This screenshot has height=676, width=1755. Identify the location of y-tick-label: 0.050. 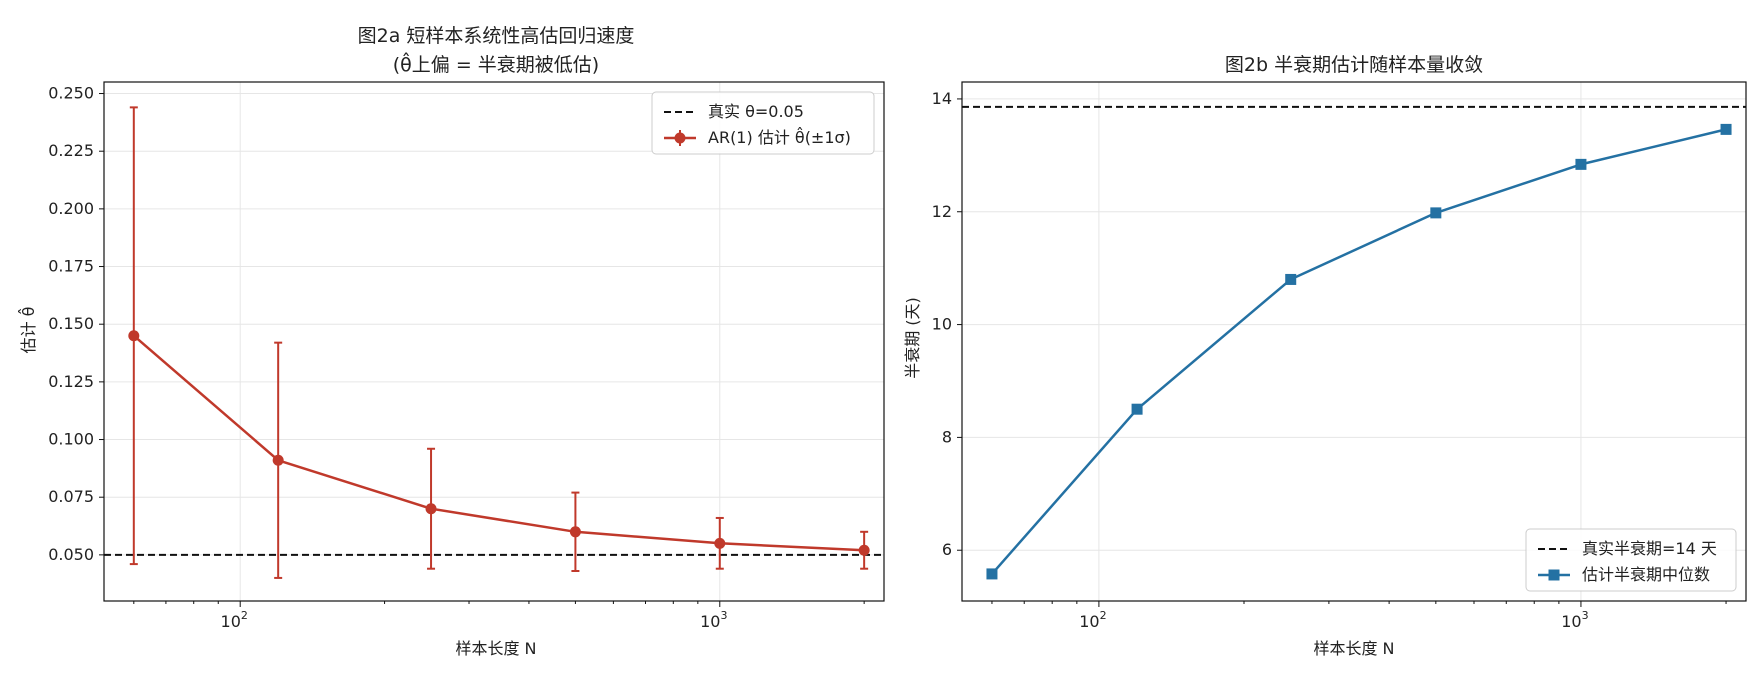
(71, 554).